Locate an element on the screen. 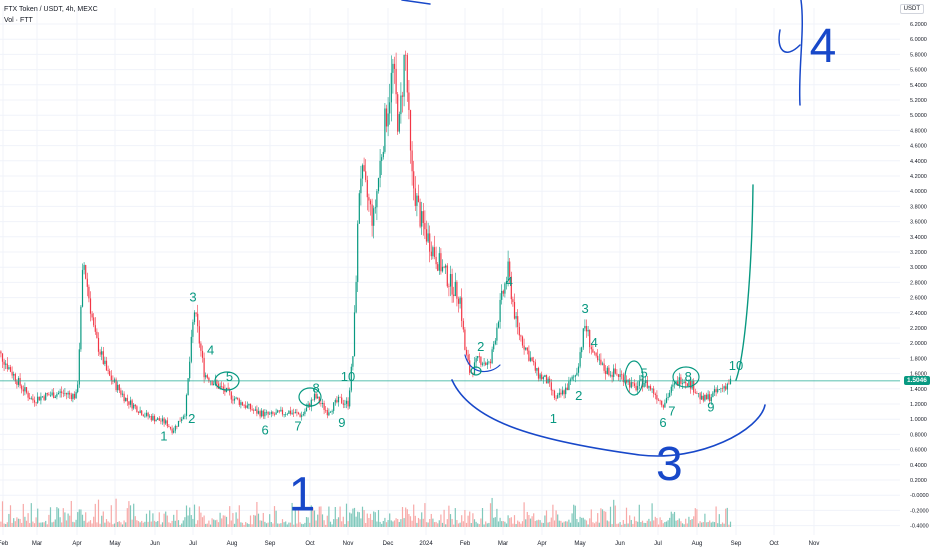  symbol-label: FTX Token / USDT, 4h, MEXC is located at coordinates (51, 9).